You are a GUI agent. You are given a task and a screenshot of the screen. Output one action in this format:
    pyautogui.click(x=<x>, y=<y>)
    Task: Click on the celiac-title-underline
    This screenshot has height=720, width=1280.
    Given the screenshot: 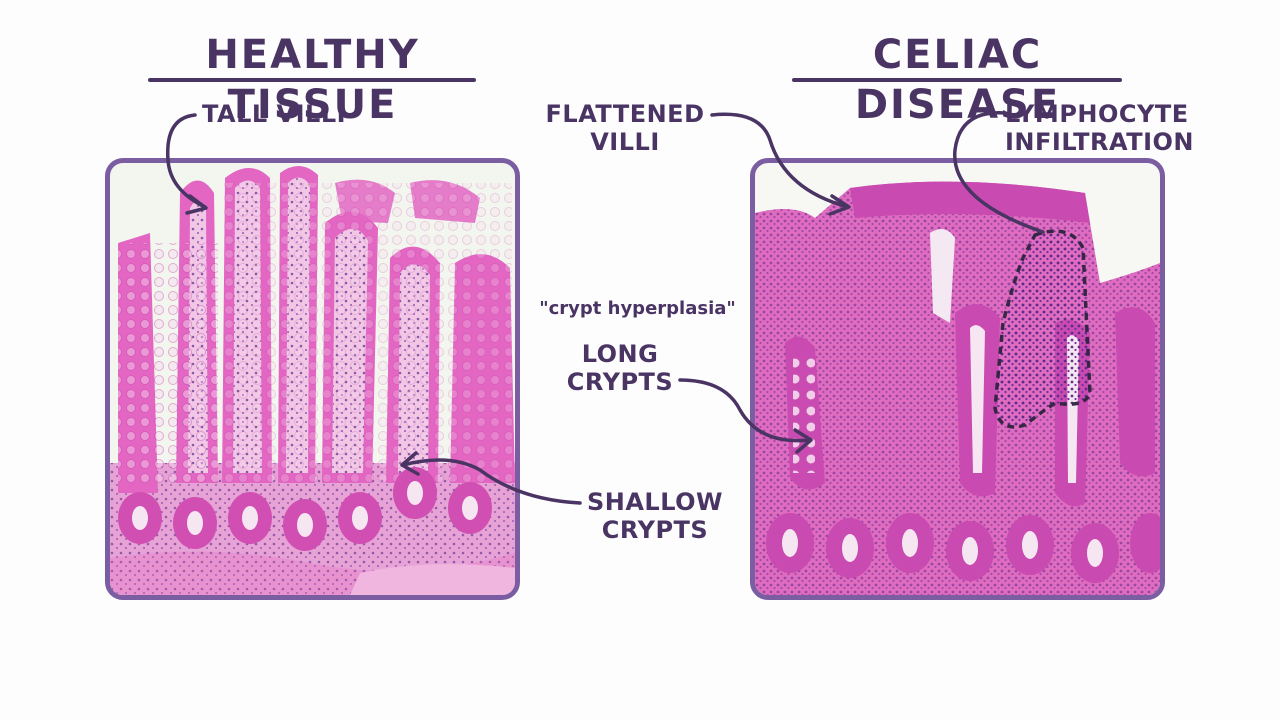 What is the action you would take?
    pyautogui.click(x=957, y=80)
    